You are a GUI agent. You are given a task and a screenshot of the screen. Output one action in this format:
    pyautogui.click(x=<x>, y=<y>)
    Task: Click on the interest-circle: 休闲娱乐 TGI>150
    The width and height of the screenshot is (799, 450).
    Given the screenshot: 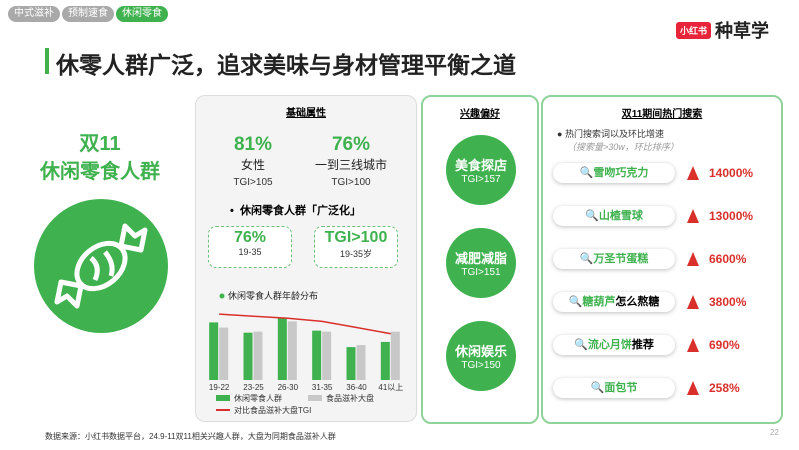 What is the action you would take?
    pyautogui.click(x=481, y=356)
    